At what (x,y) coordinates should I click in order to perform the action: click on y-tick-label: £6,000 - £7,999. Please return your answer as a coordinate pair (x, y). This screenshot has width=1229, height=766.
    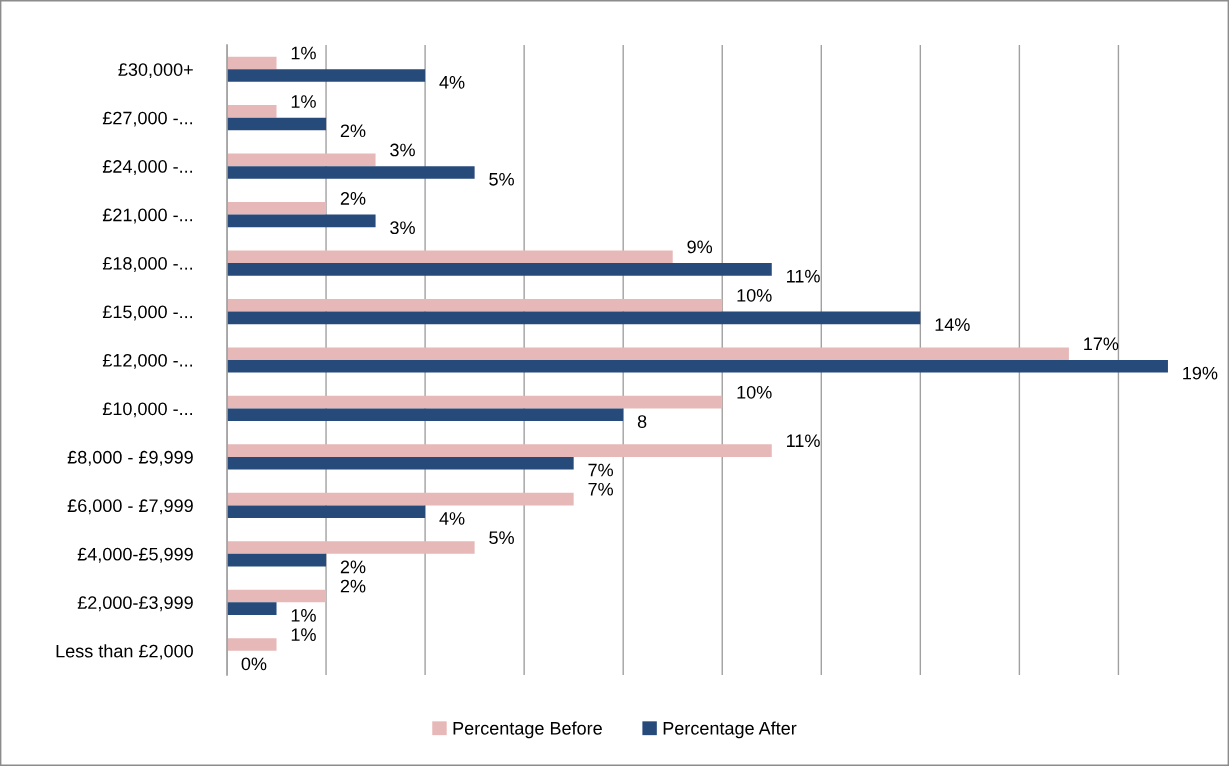
    Looking at the image, I should click on (130, 507).